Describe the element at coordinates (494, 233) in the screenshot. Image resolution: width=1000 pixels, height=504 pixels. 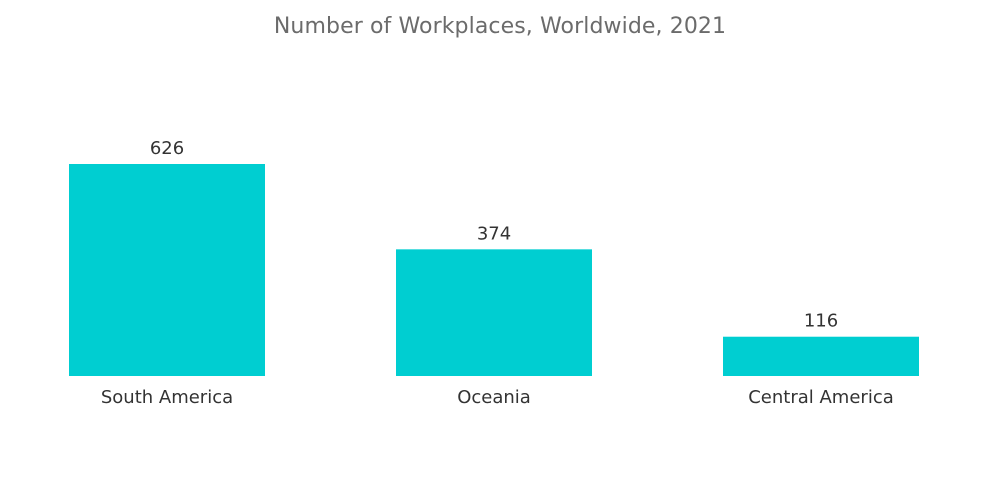
I see `data-label-oceania: 374` at that location.